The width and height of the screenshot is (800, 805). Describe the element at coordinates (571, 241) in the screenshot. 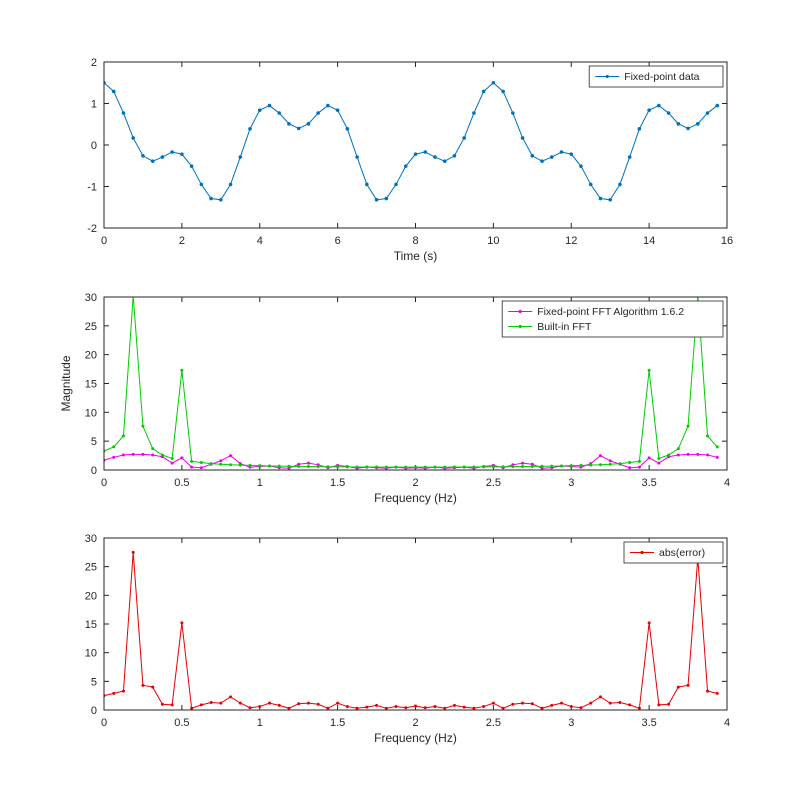

I see `x-tick-label: 12` at that location.